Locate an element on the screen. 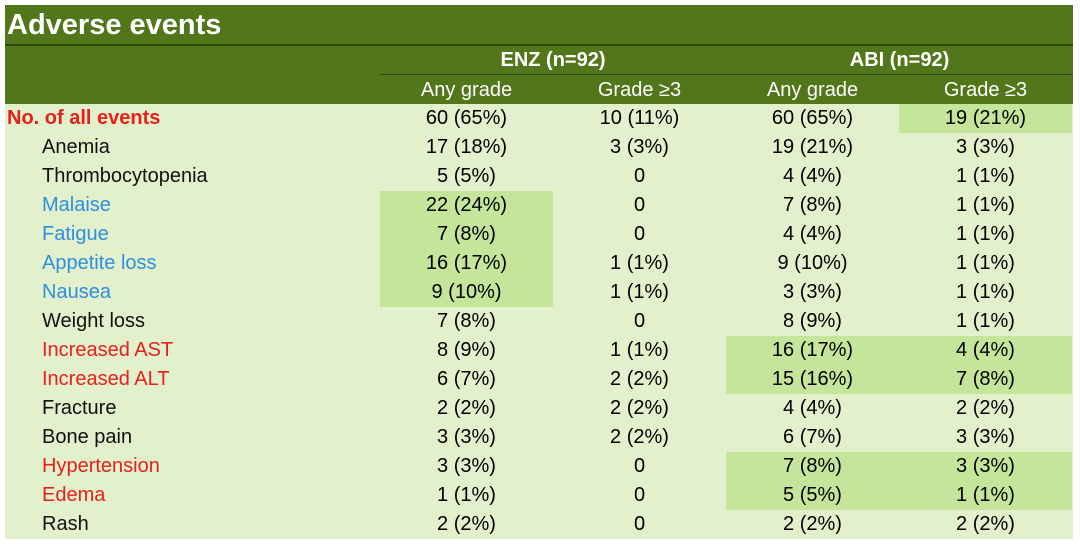 The image size is (1080, 544). row-label: Increased ALT is located at coordinates (106, 379).